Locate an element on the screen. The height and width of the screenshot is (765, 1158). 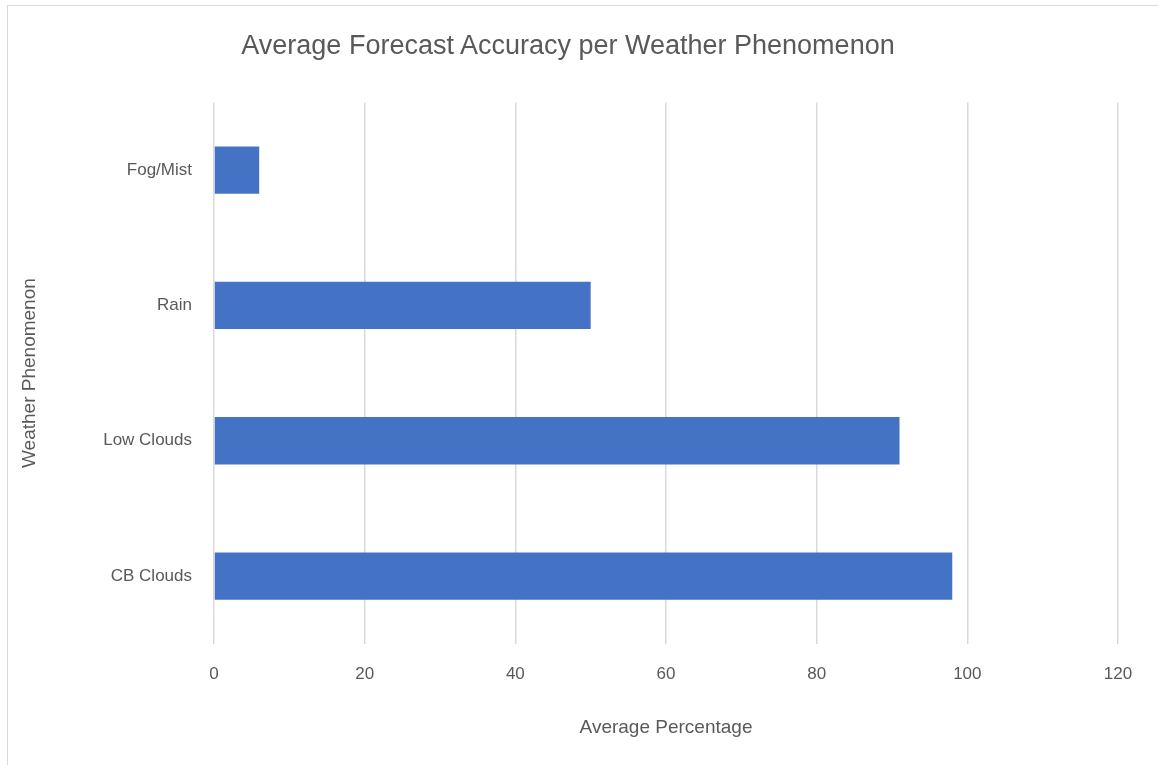
y-tick-label: Rain is located at coordinates (174, 305).